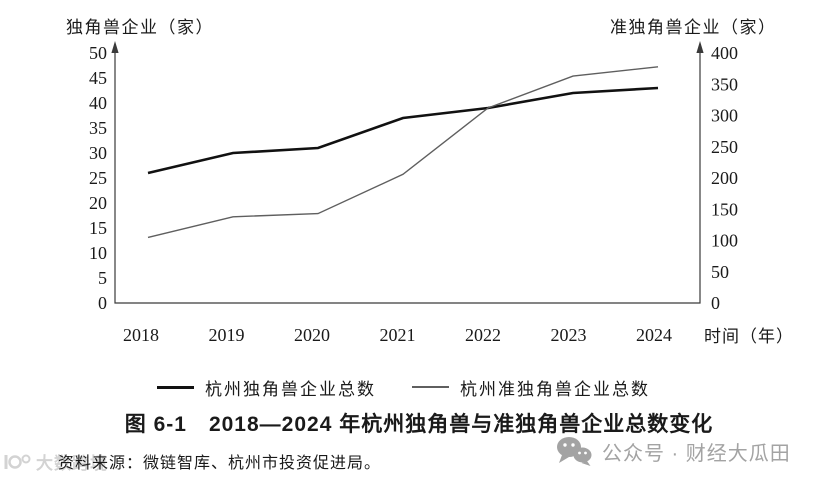 The width and height of the screenshot is (838, 482). I want to click on legend-item-unicorn: 杭州独角兽企业总数, so click(266, 388).